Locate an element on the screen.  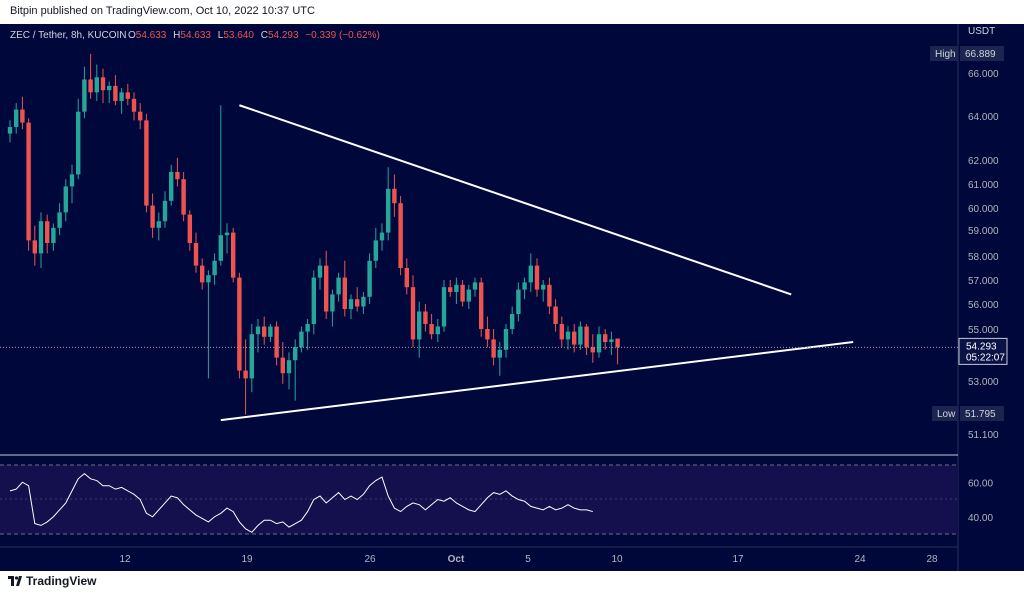
close-value: 54.293 is located at coordinates (283, 35).